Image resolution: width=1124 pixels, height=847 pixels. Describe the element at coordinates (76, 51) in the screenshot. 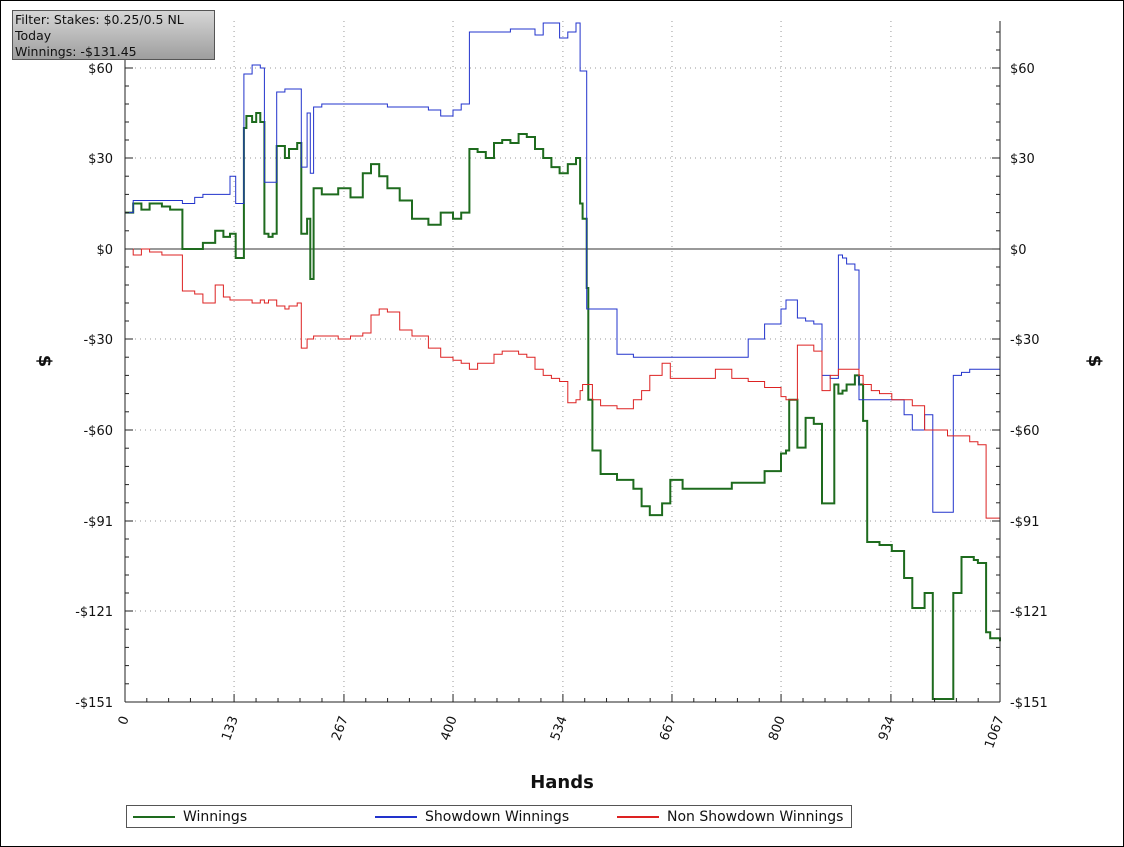

I see `filter-winnings-text: Winnings: -$131.45` at that location.